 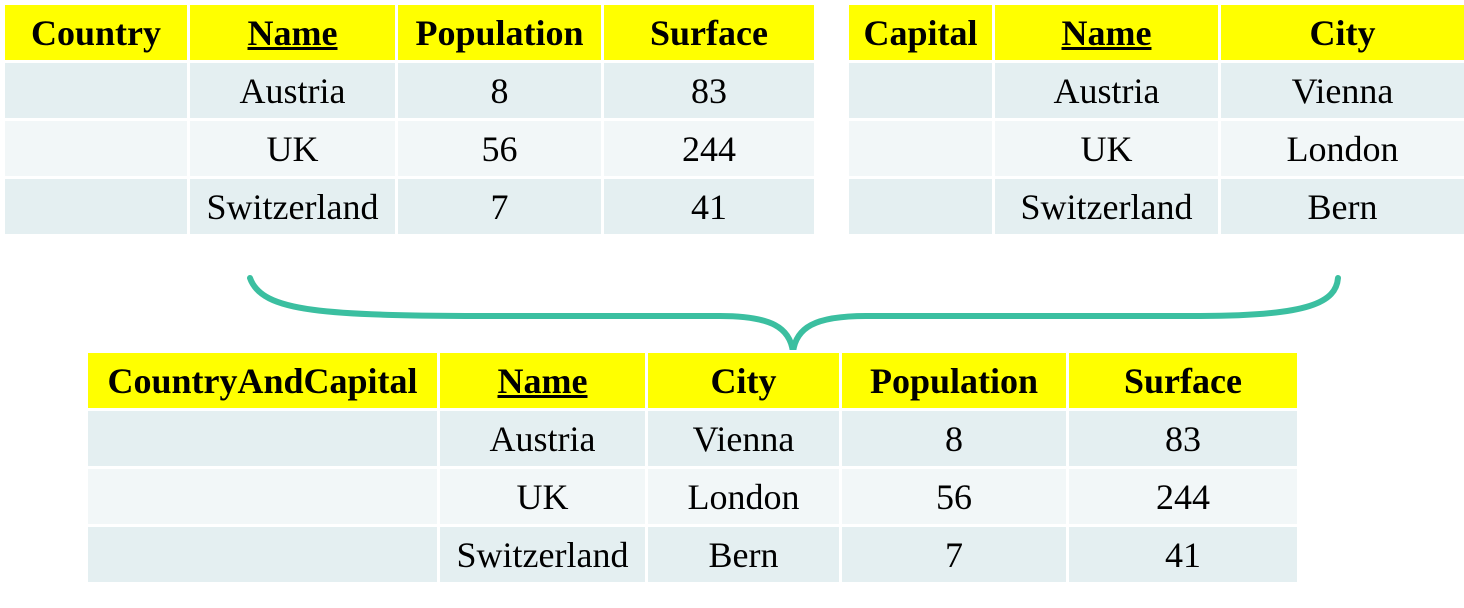 What do you see at coordinates (954, 380) in the screenshot?
I see `joined-col-population: Population` at bounding box center [954, 380].